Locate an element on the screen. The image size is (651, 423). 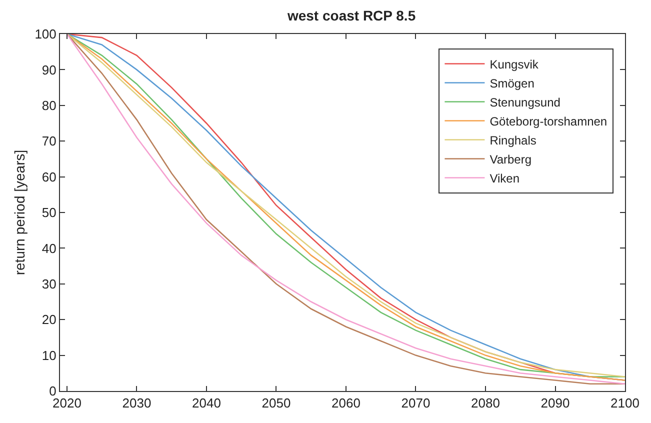
y-tick-label: 90 is located at coordinates (49, 70).